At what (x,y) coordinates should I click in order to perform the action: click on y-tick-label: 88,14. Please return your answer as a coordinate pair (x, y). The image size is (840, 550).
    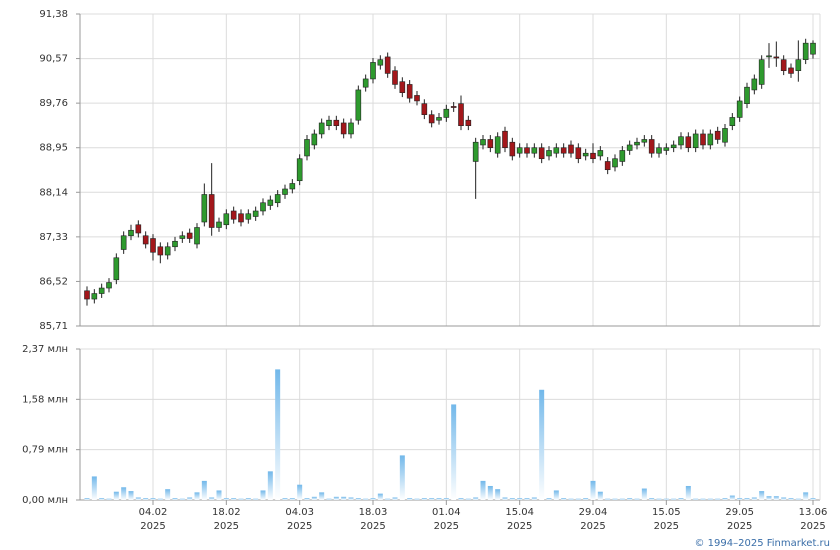
    Looking at the image, I should click on (53, 192).